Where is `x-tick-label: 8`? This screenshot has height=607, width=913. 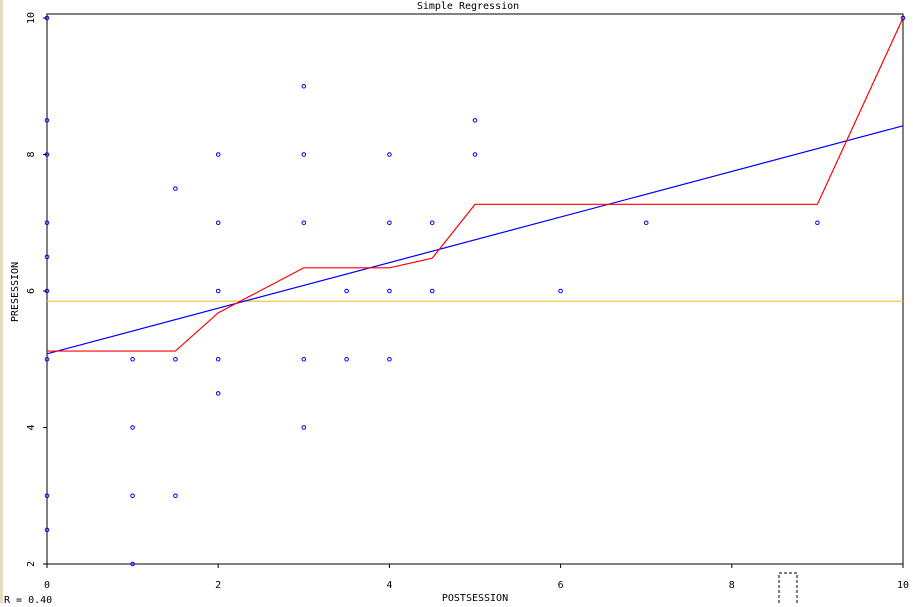 x-tick-label: 8 is located at coordinates (732, 585).